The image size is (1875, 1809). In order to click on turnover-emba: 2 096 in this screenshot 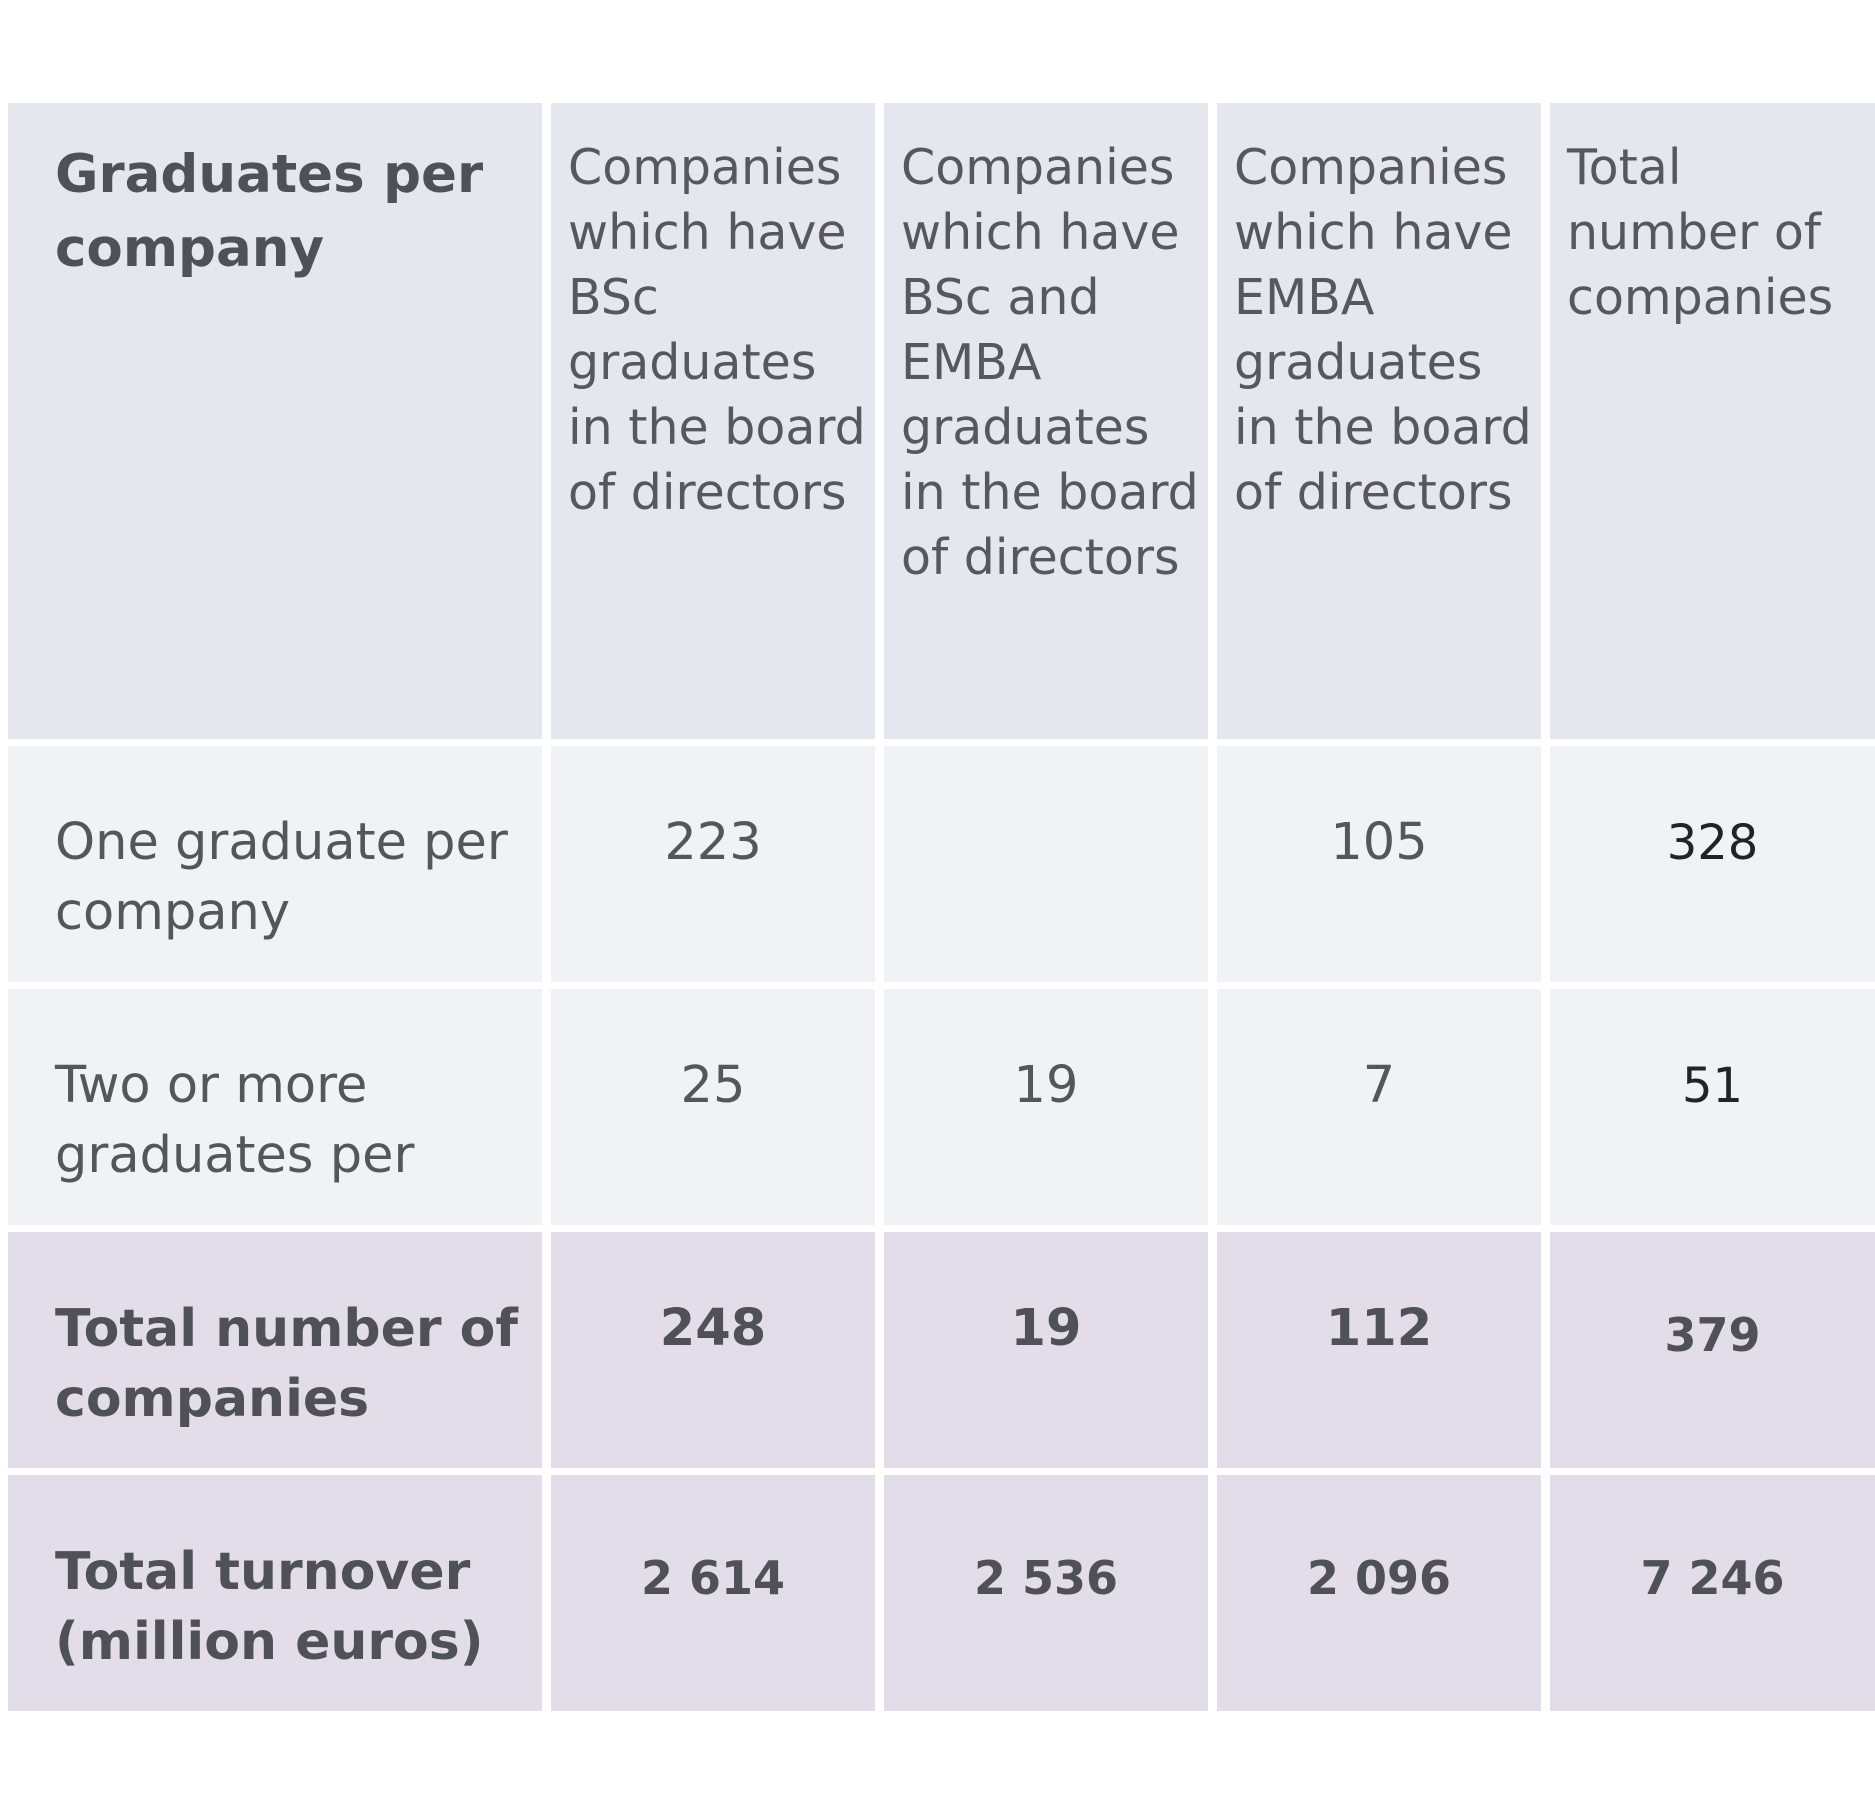, I will do `click(1379, 1593)`.